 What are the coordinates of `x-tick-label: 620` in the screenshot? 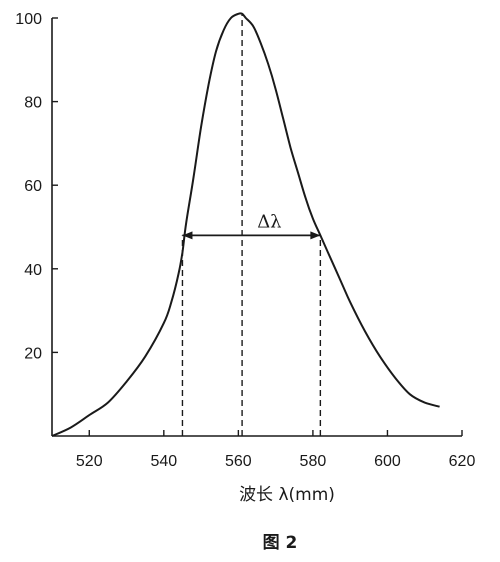 It's located at (462, 461).